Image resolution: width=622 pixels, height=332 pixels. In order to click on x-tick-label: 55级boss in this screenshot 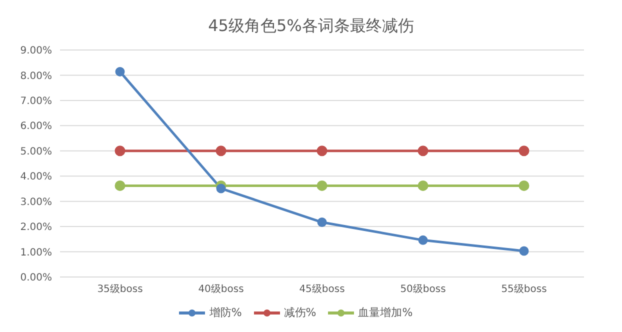, I will do `click(524, 289)`.